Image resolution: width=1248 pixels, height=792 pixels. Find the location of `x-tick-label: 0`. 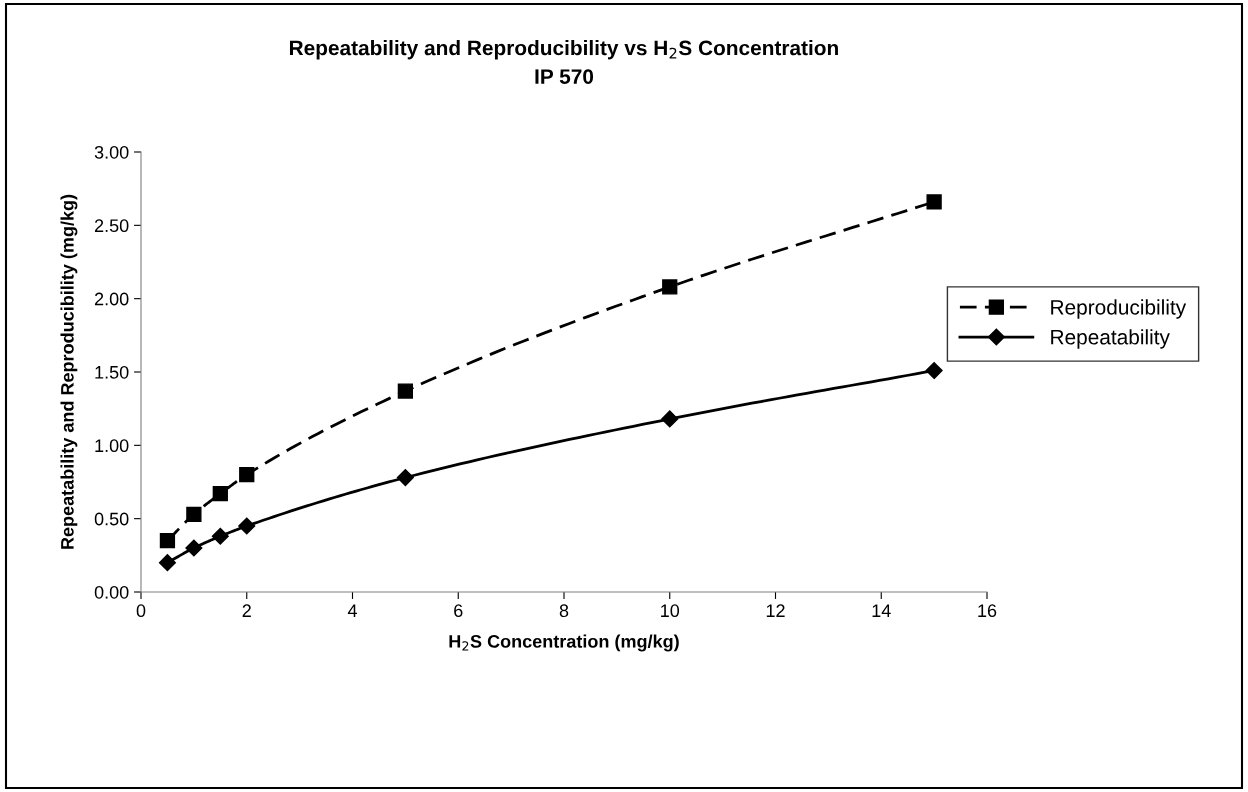

x-tick-label: 0 is located at coordinates (141, 611).